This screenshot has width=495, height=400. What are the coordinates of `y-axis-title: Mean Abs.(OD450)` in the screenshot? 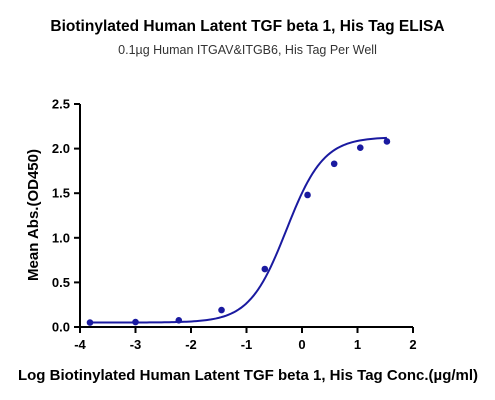 It's located at (33, 215).